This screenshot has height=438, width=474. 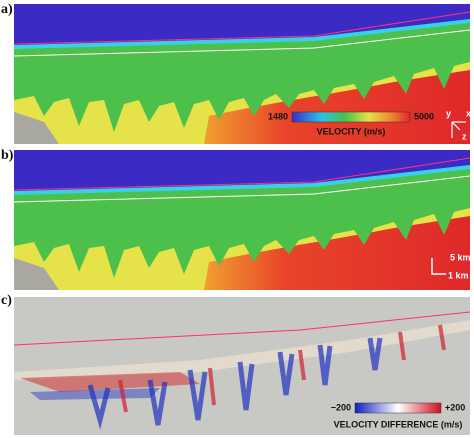 I want to click on scale-vertical: 1 km, so click(x=458, y=275).